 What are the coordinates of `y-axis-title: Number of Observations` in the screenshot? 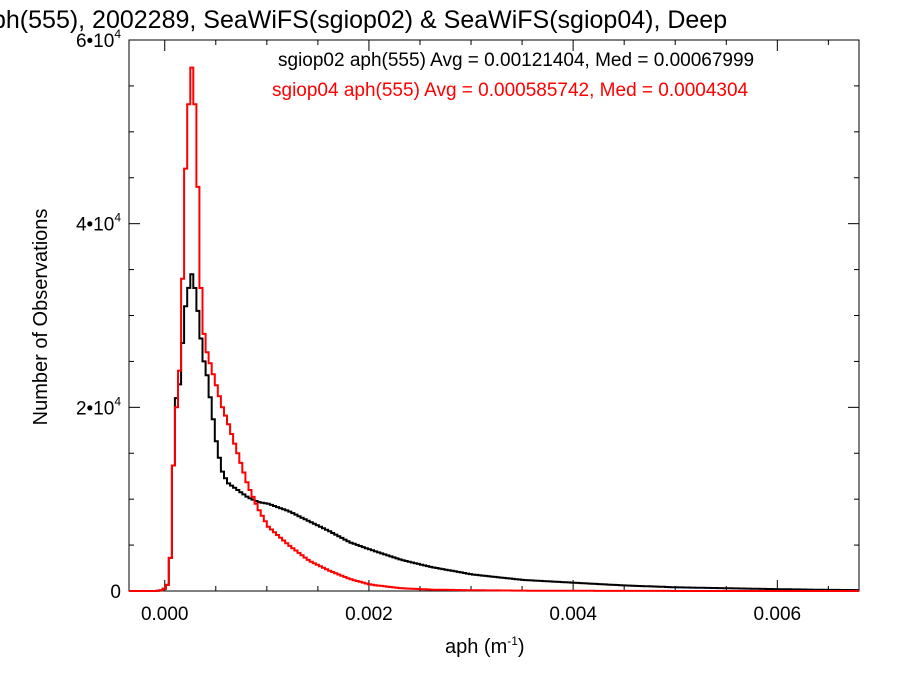 It's located at (41, 317).